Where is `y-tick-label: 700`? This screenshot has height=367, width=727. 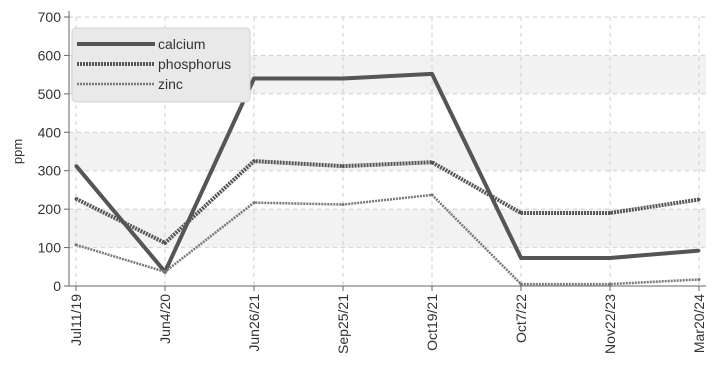 y-tick-label: 700 is located at coordinates (50, 17).